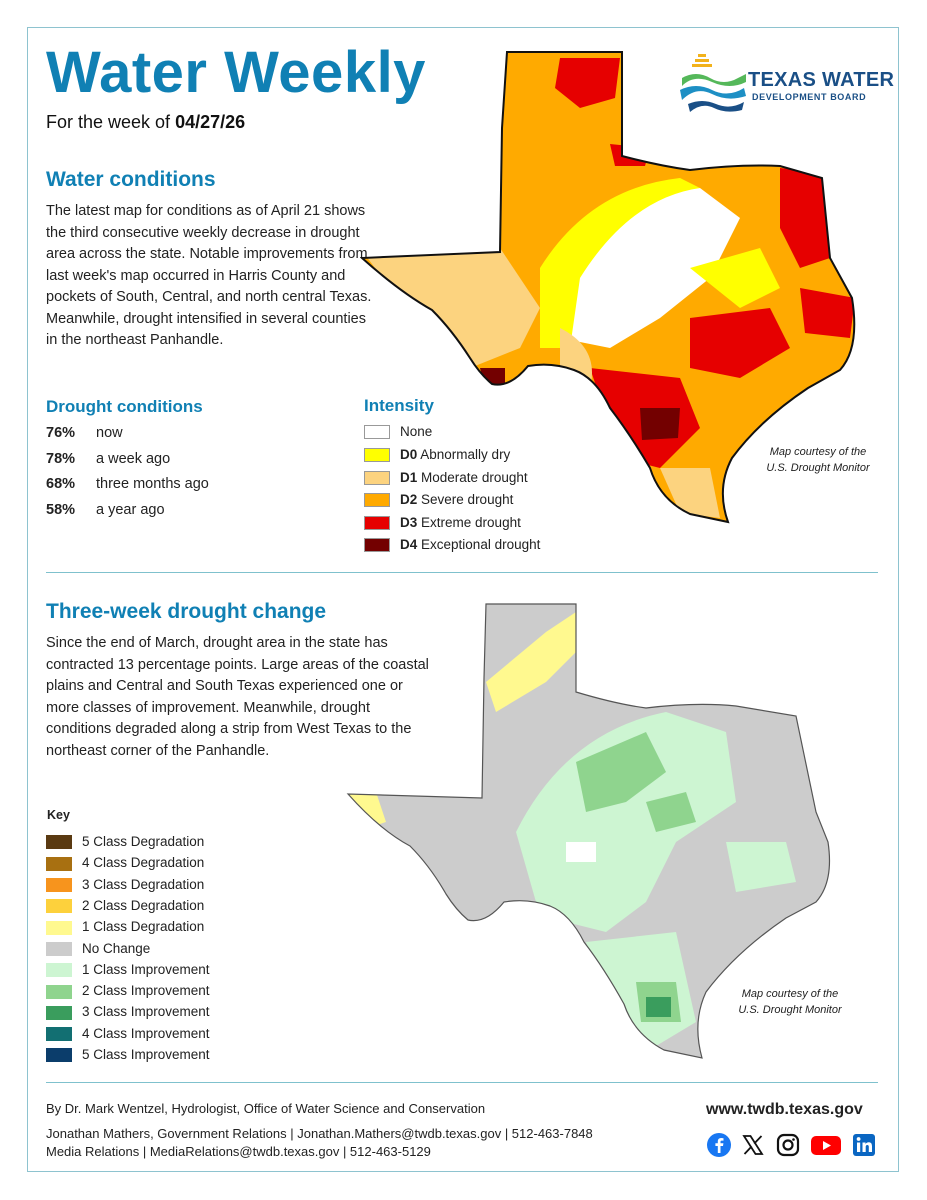 The image size is (927, 1200). I want to click on key-label: 3 Class Degradation, so click(143, 884).